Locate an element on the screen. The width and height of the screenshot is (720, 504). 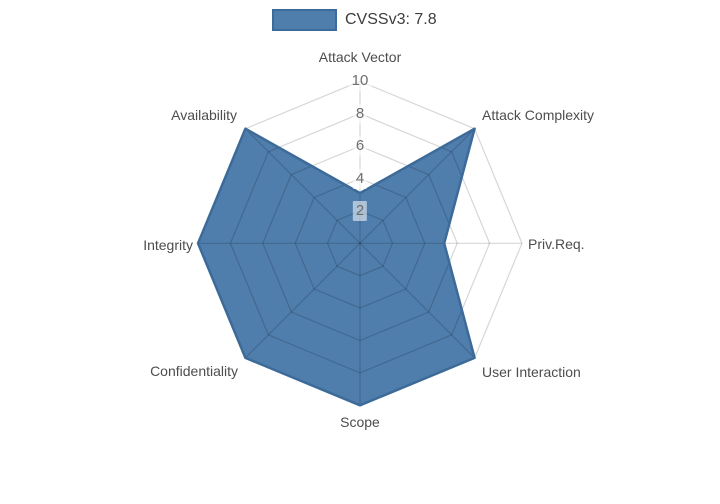
axis-label-user-interaction: User Interaction is located at coordinates (531, 372).